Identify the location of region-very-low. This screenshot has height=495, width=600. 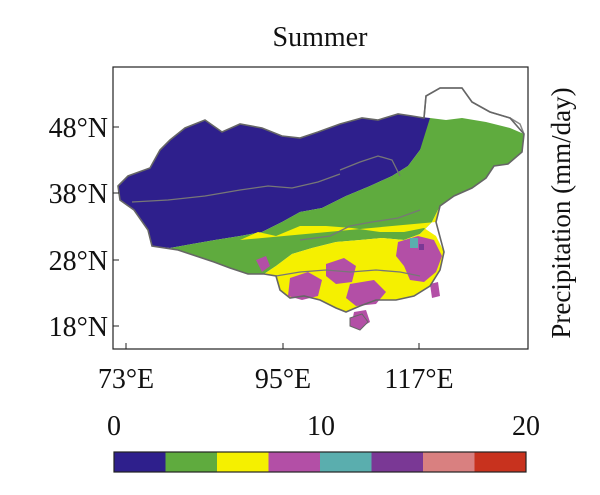
(274, 181).